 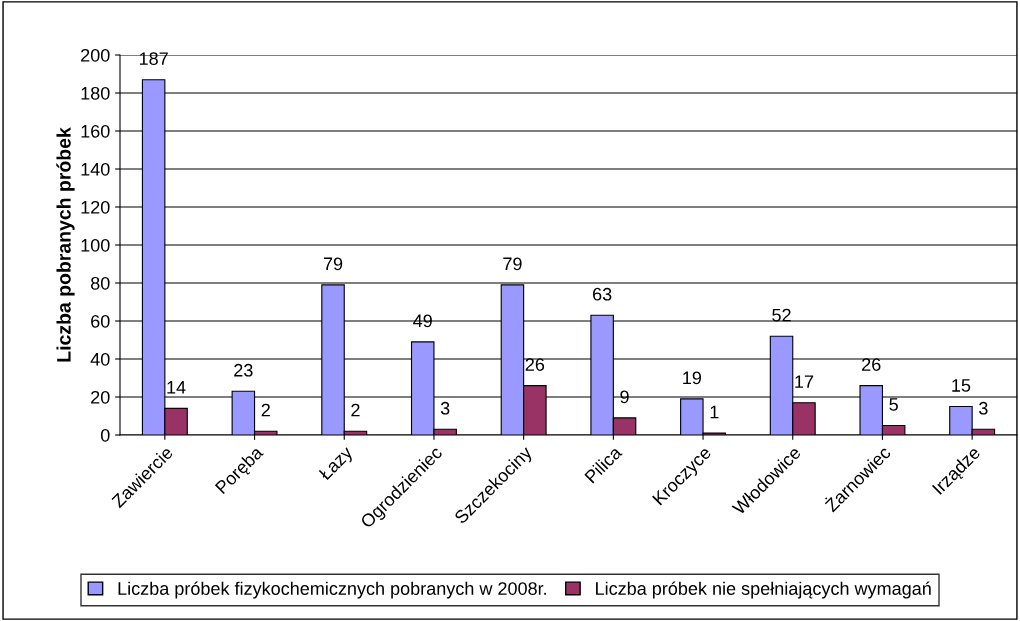 What do you see at coordinates (422, 321) in the screenshot?
I see `data-label: 49` at bounding box center [422, 321].